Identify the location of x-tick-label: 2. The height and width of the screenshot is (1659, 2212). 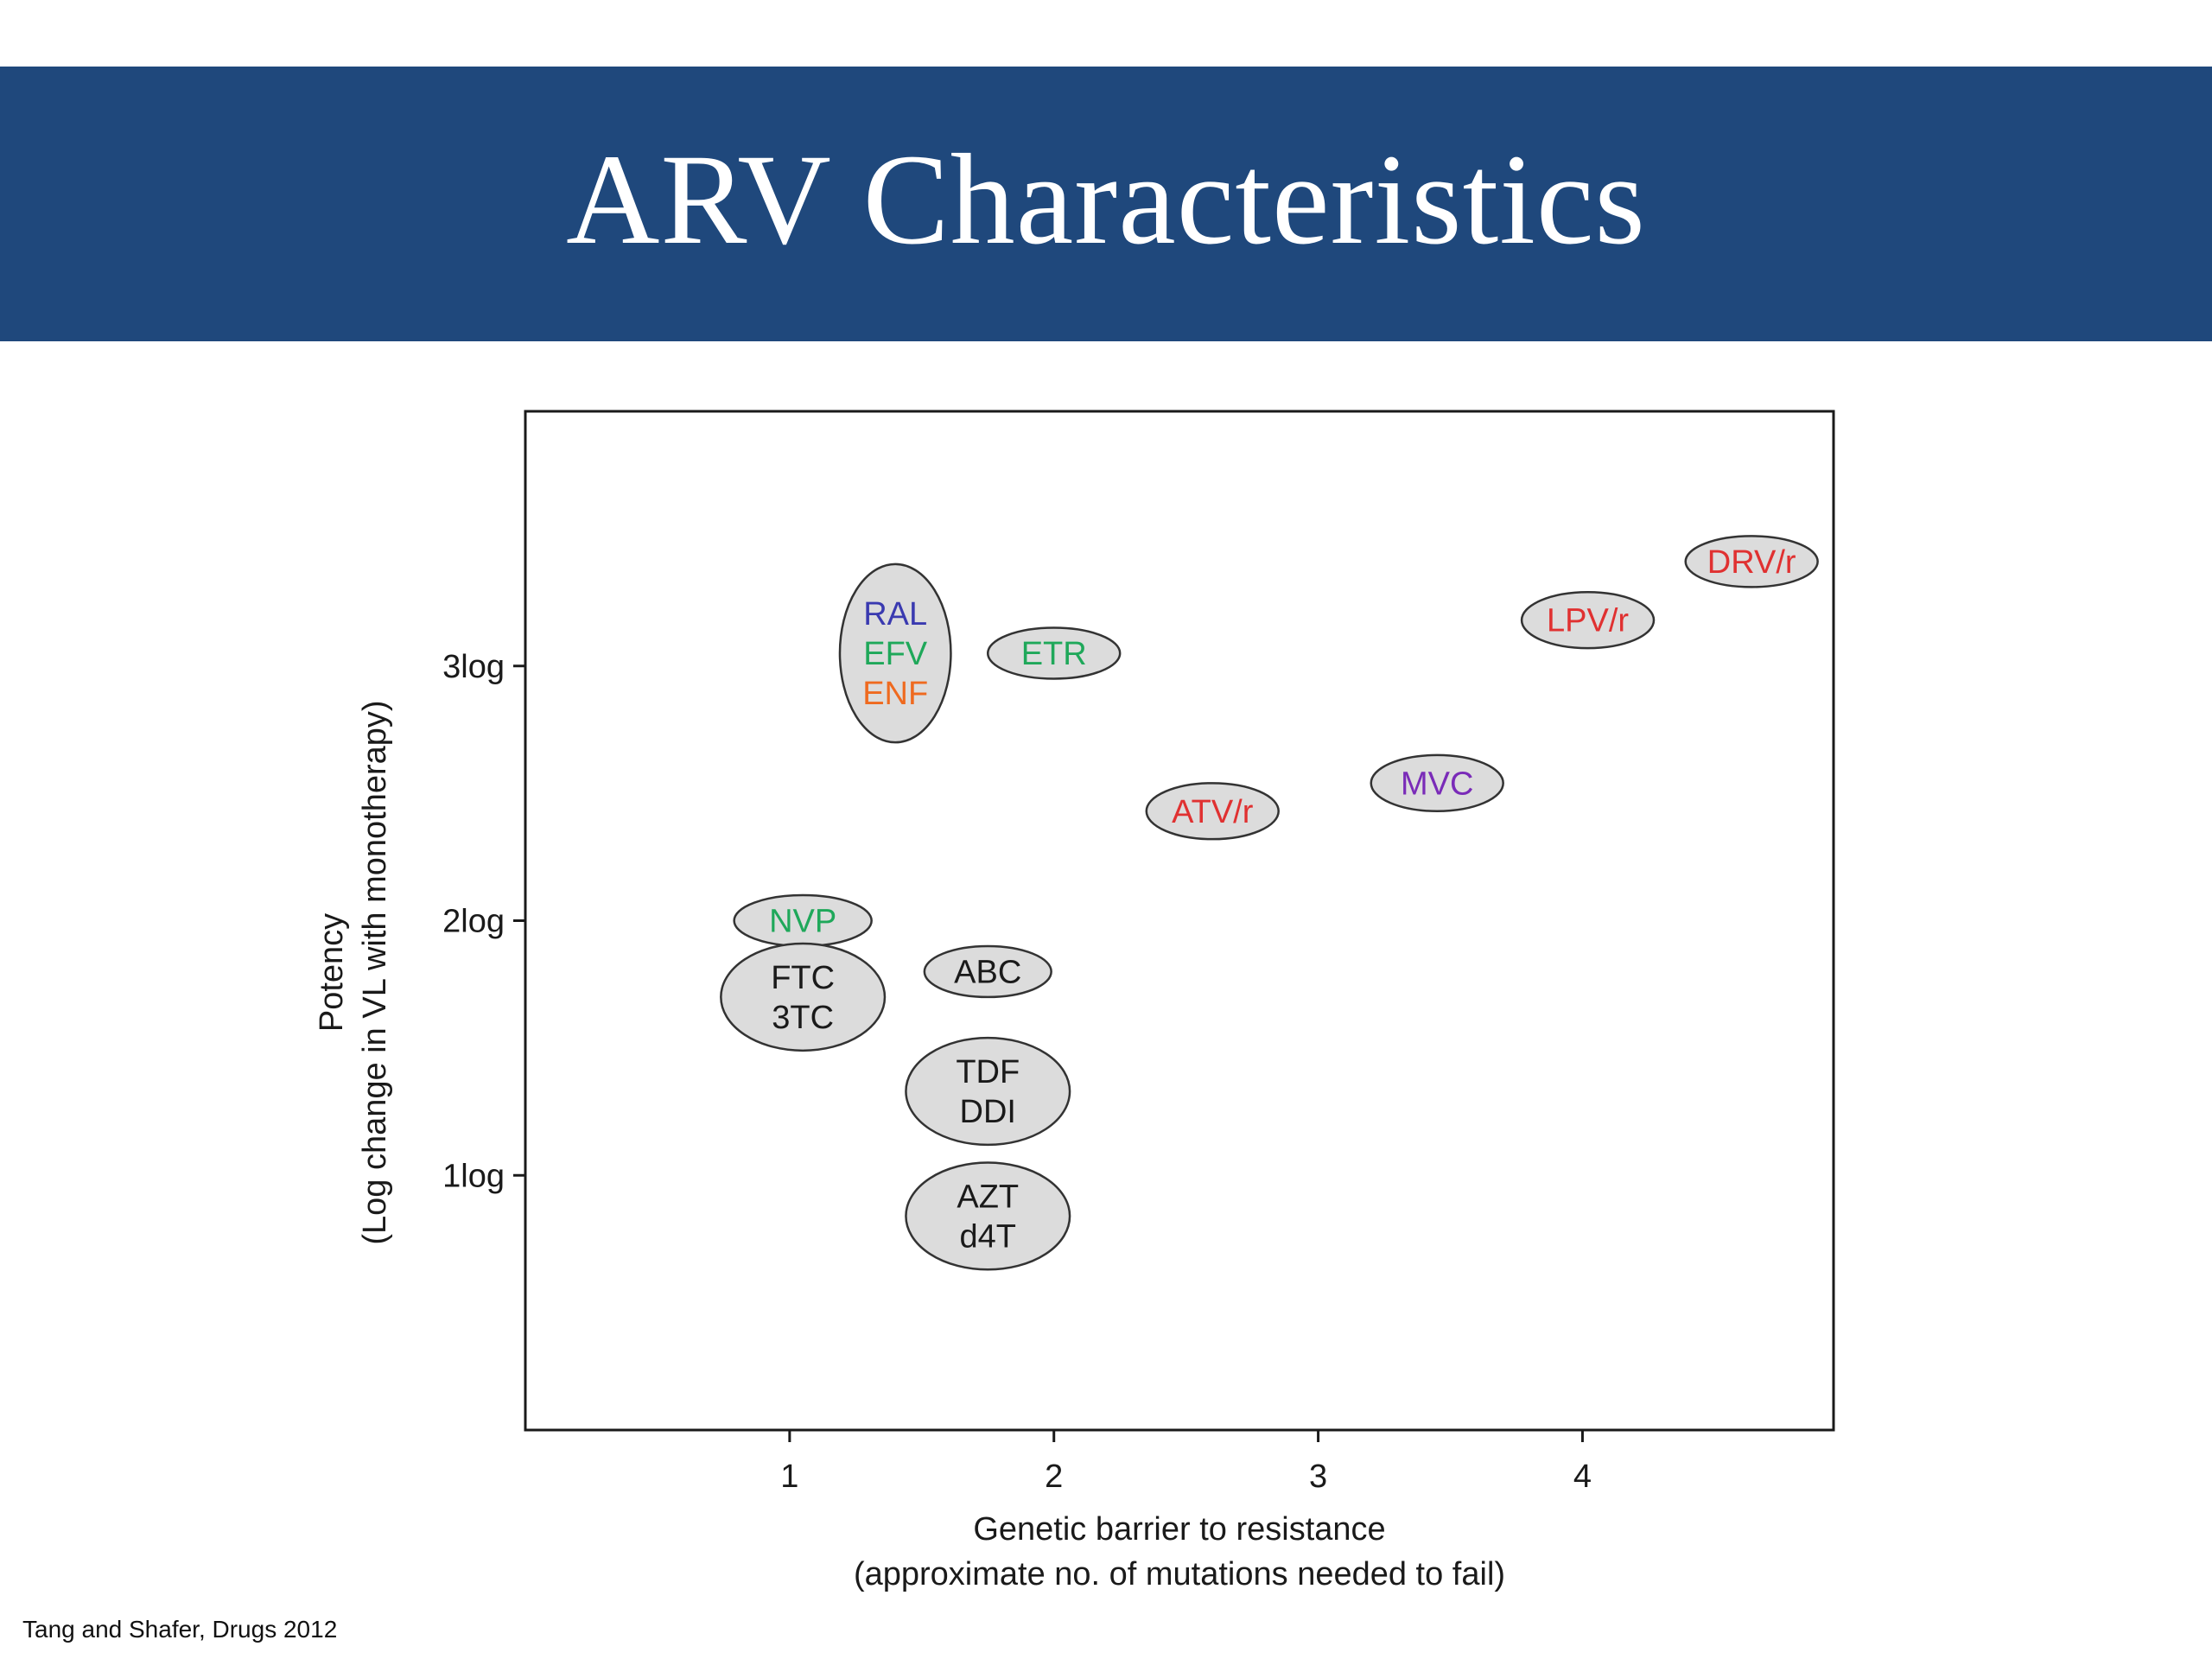
(1054, 1477).